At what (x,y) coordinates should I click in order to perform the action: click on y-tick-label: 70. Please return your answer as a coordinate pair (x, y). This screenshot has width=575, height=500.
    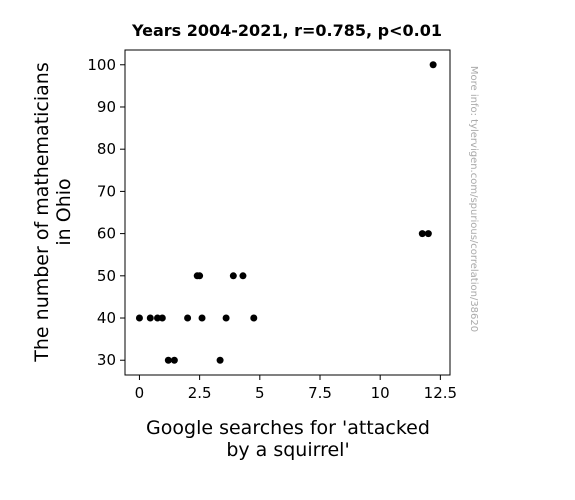
    Looking at the image, I should click on (106, 191).